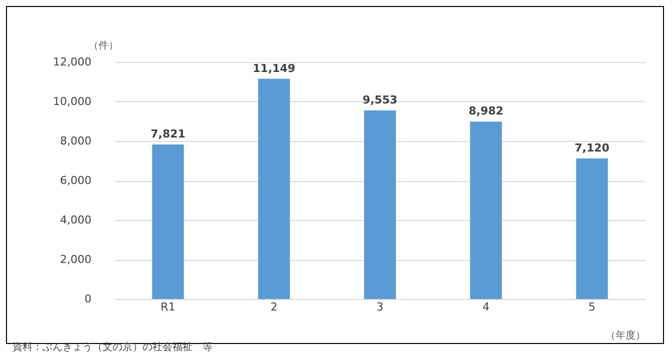 The image size is (672, 352). What do you see at coordinates (274, 68) in the screenshot?
I see `data-label: 11,149` at bounding box center [274, 68].